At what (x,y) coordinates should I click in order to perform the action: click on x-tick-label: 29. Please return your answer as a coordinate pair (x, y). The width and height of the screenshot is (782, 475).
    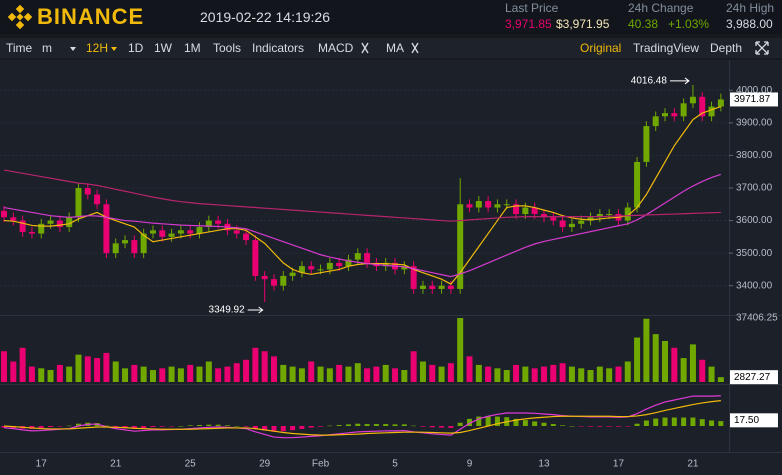
    Looking at the image, I should click on (265, 464).